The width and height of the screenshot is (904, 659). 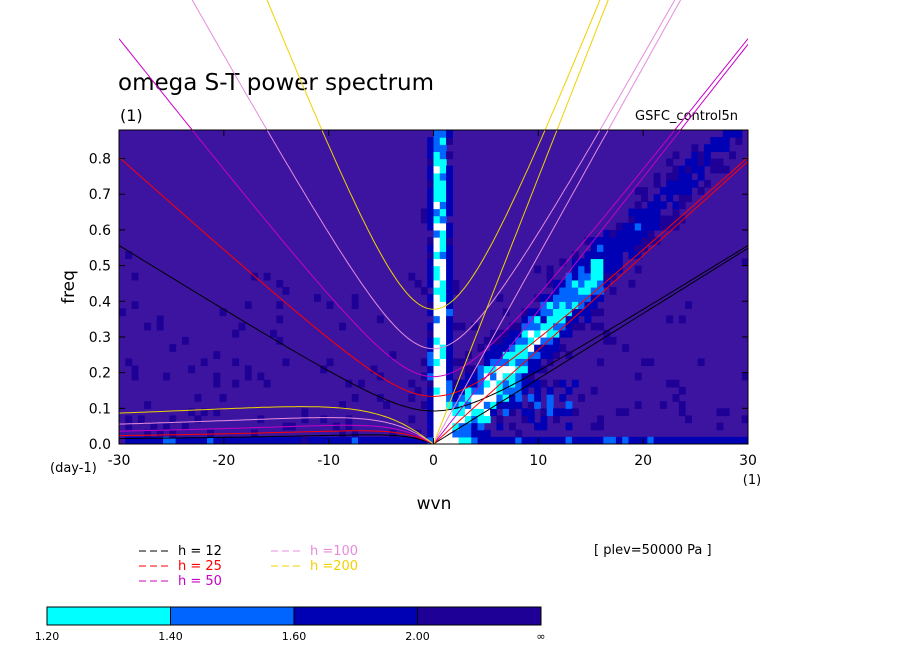 What do you see at coordinates (100, 195) in the screenshot?
I see `y-tick-label: 0.7` at bounding box center [100, 195].